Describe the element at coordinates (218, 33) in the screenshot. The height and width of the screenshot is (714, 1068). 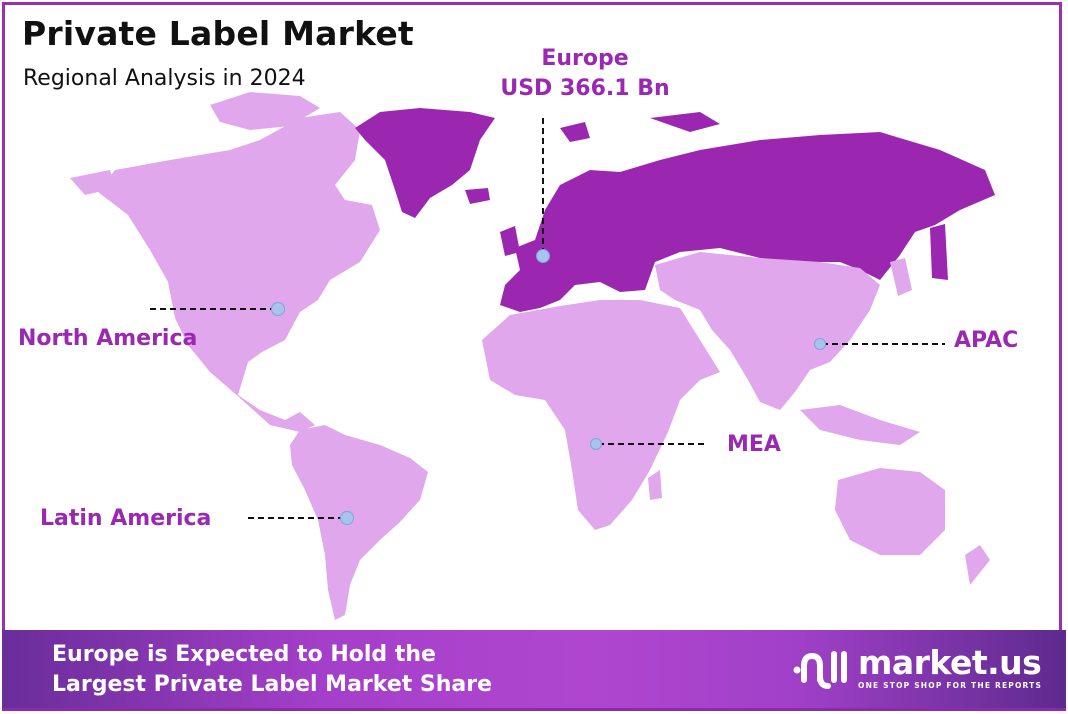
I see `page-title: Private Label Market` at that location.